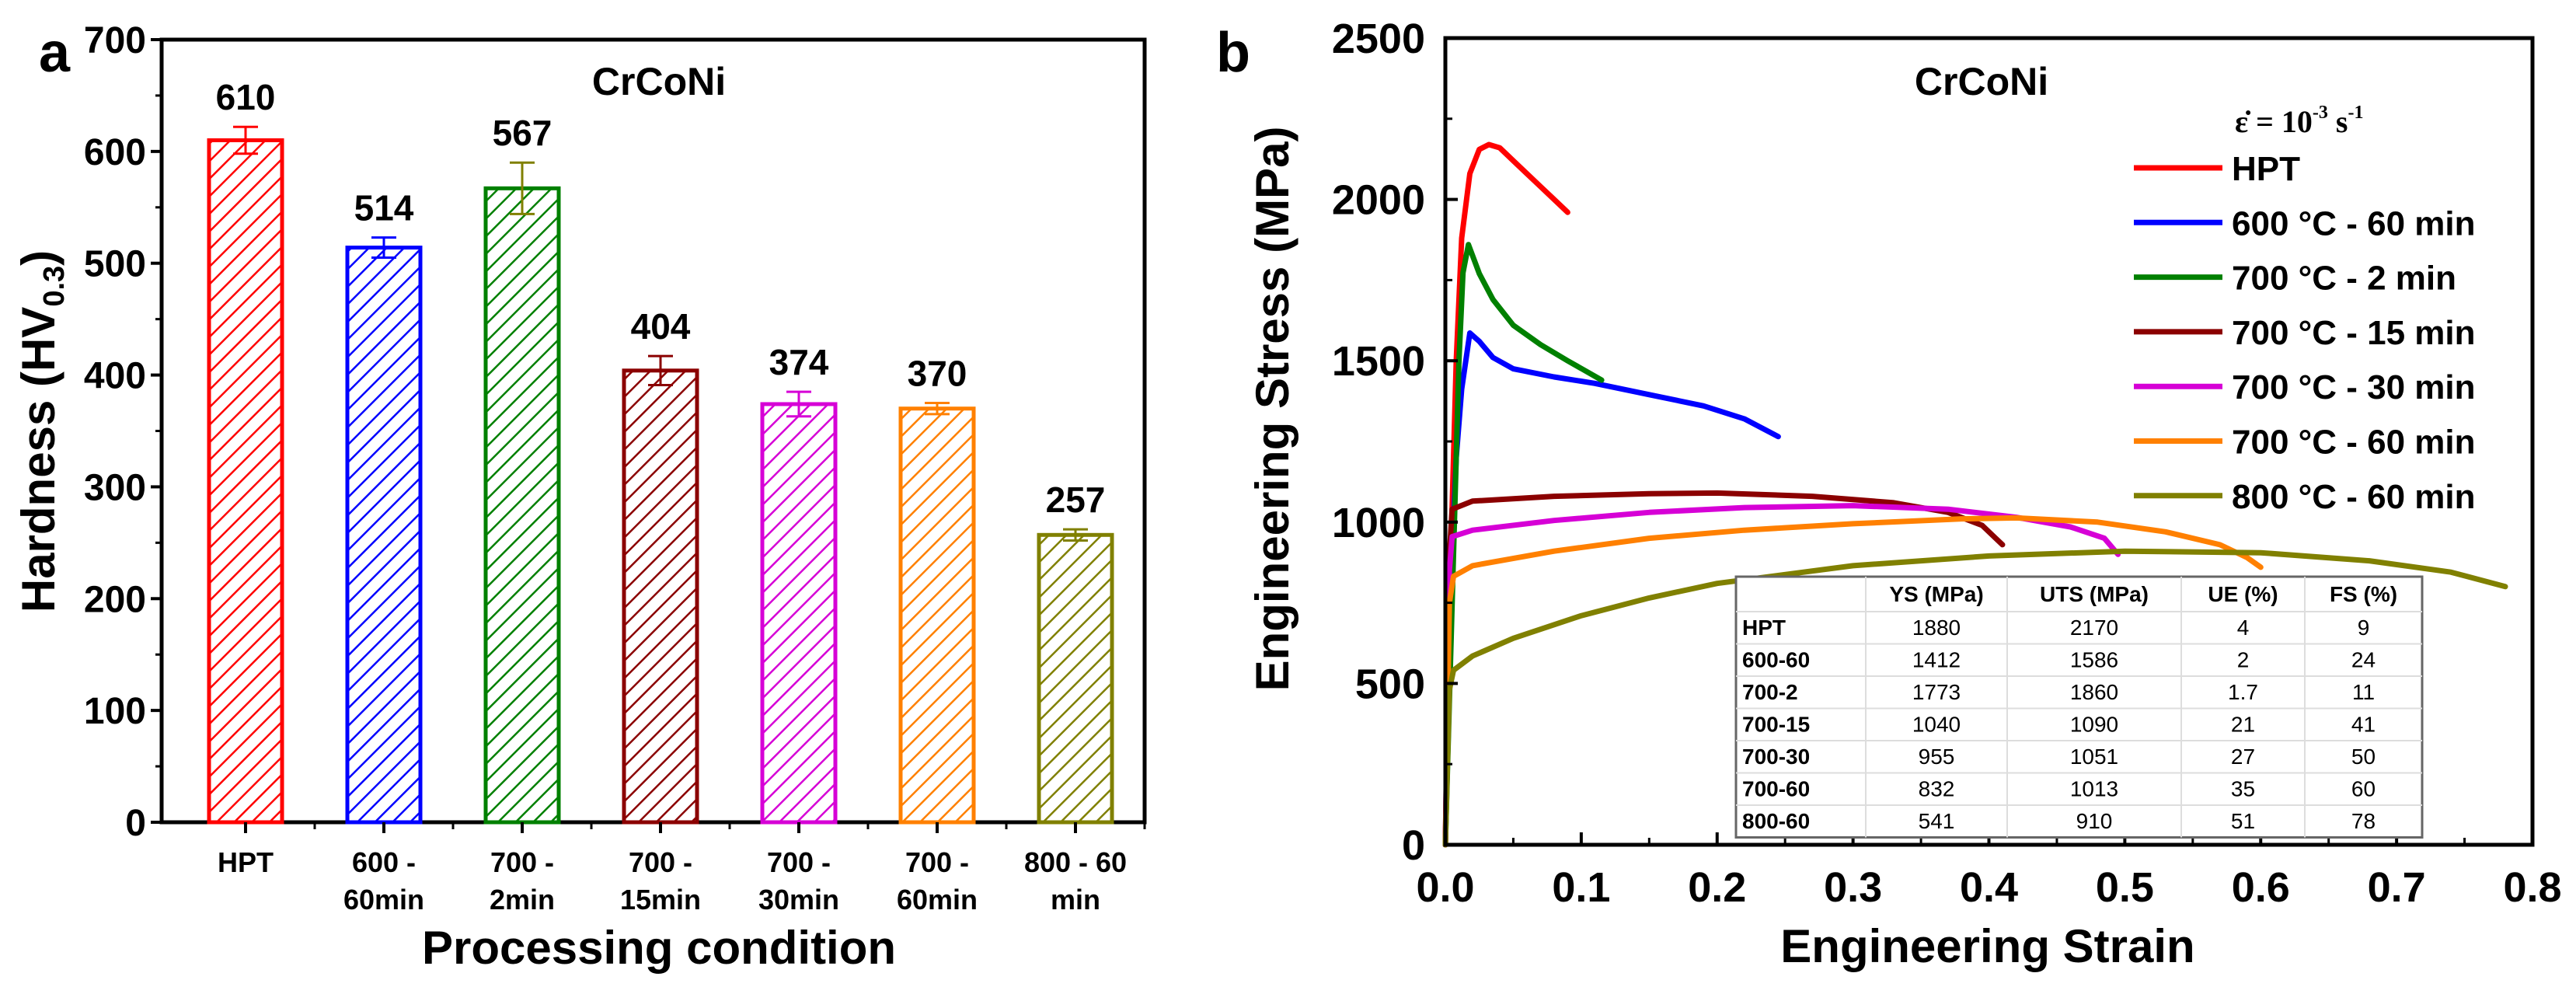 Image resolution: width=2576 pixels, height=994 pixels. I want to click on x-tick-label: 30min, so click(798, 900).